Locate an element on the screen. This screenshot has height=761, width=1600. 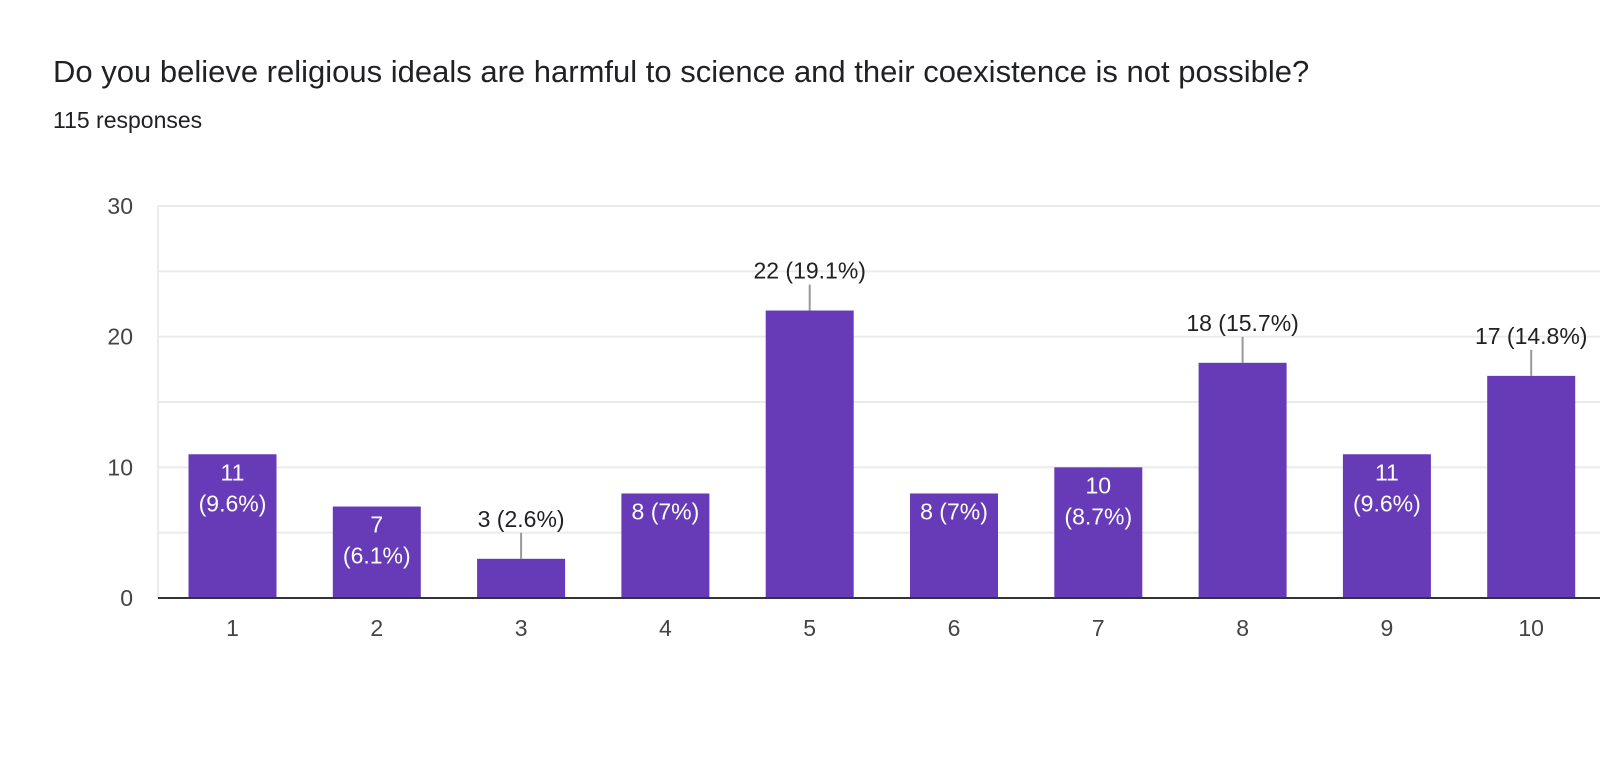
x-tick-label: 2 is located at coordinates (376, 628).